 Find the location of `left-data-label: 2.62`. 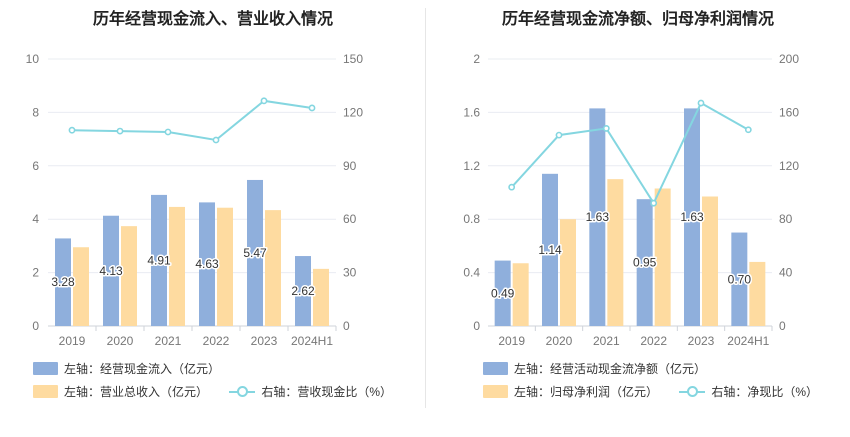

left-data-label: 2.62 is located at coordinates (303, 291).